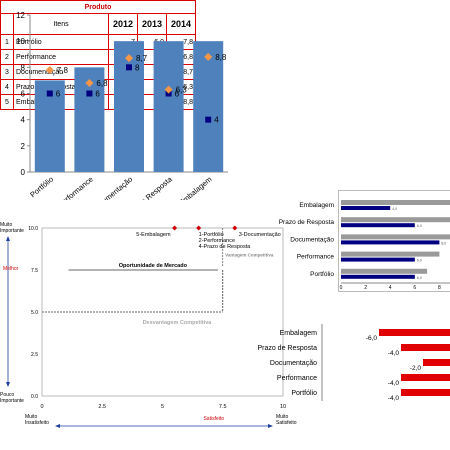 This screenshot has height=450, width=450. Describe the element at coordinates (283, 407) in the screenshot. I see `x-tick-label: 10` at that location.